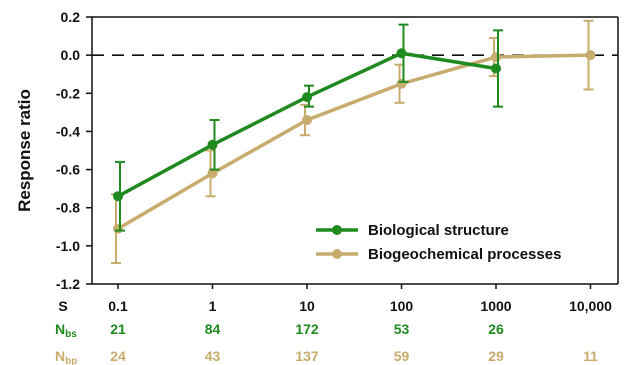 The height and width of the screenshot is (365, 625). I want to click on x-tick-label: 0.1, so click(118, 306).